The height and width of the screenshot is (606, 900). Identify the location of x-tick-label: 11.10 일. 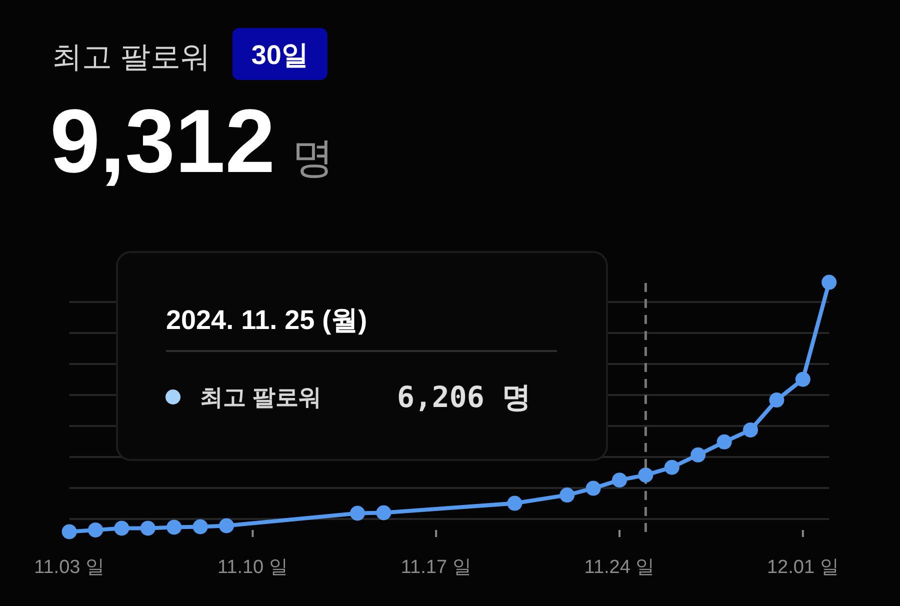
(252, 567).